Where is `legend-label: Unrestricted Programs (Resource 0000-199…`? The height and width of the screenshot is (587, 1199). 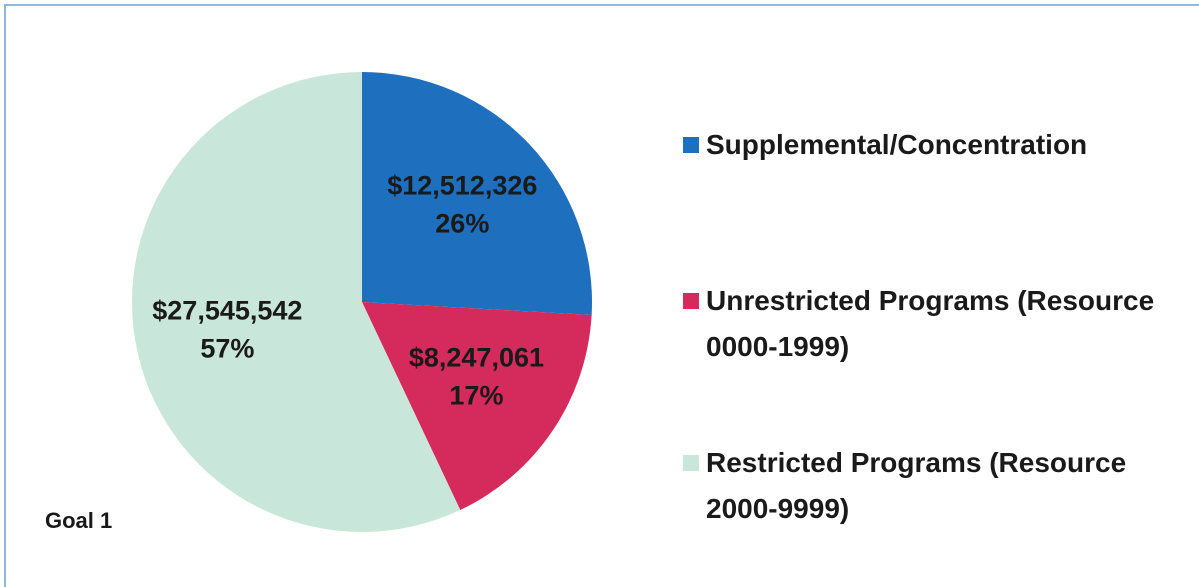
legend-label: Unrestricted Programs (Resource 0000-199… is located at coordinates (930, 323).